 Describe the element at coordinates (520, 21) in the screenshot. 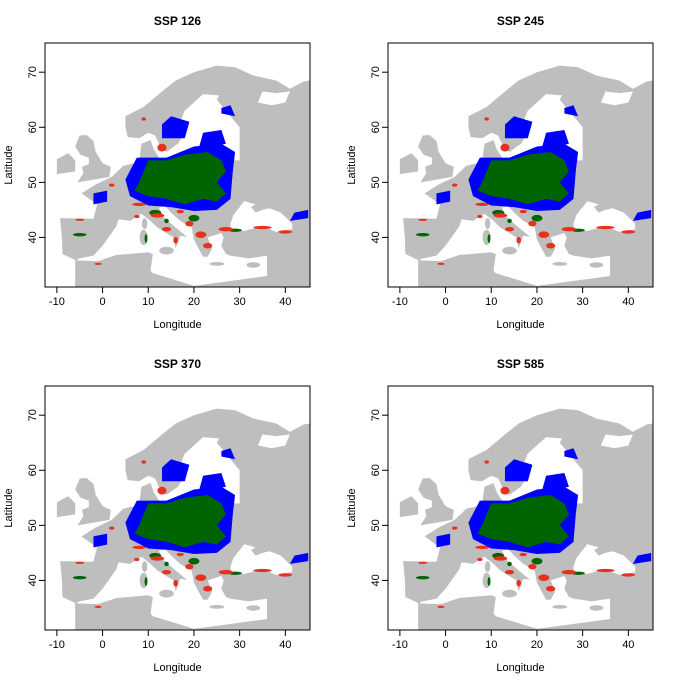

I see `panel-title: SSP 245` at that location.